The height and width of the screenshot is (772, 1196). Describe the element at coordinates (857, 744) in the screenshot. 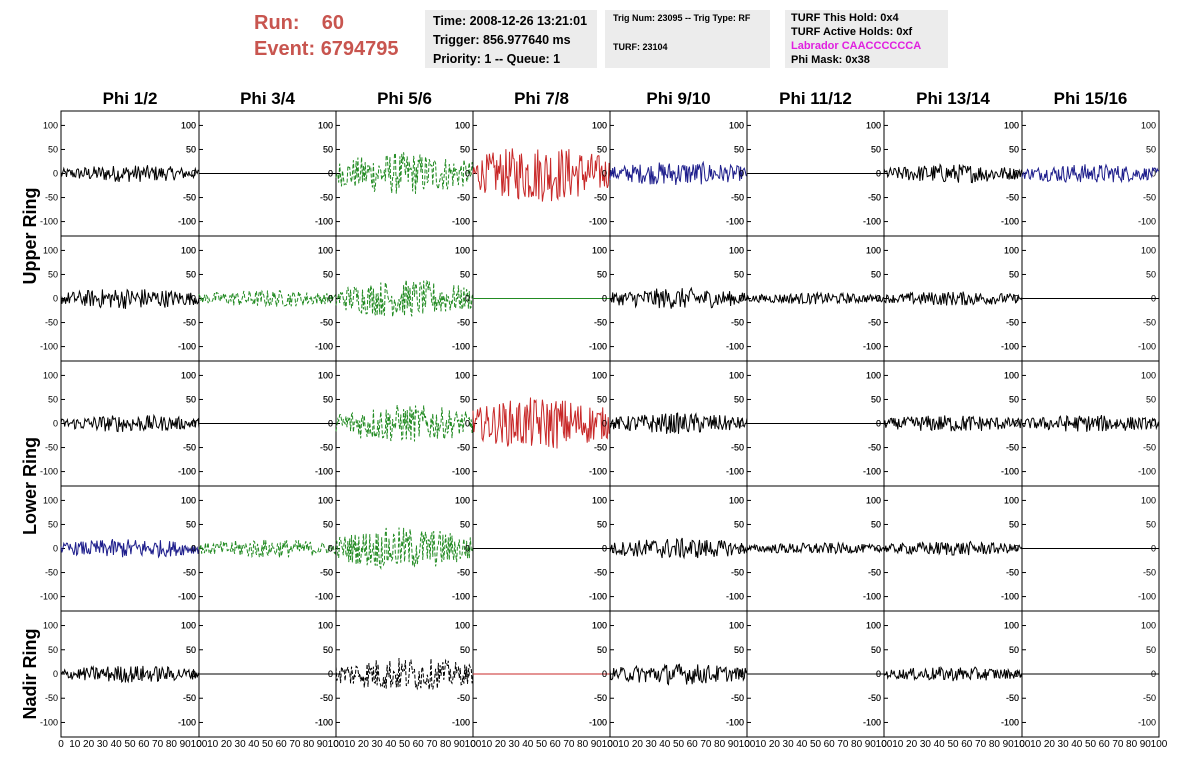

I see `x-tick-label: 80` at that location.